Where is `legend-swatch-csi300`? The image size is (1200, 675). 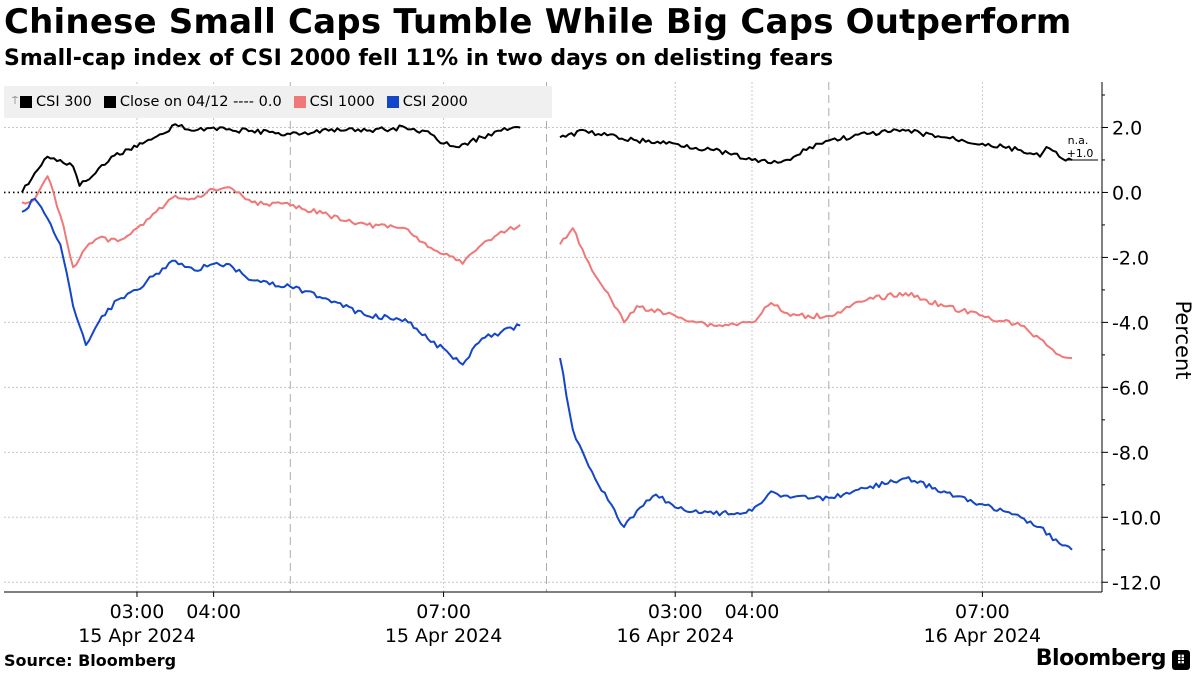
legend-swatch-csi300 is located at coordinates (26, 102).